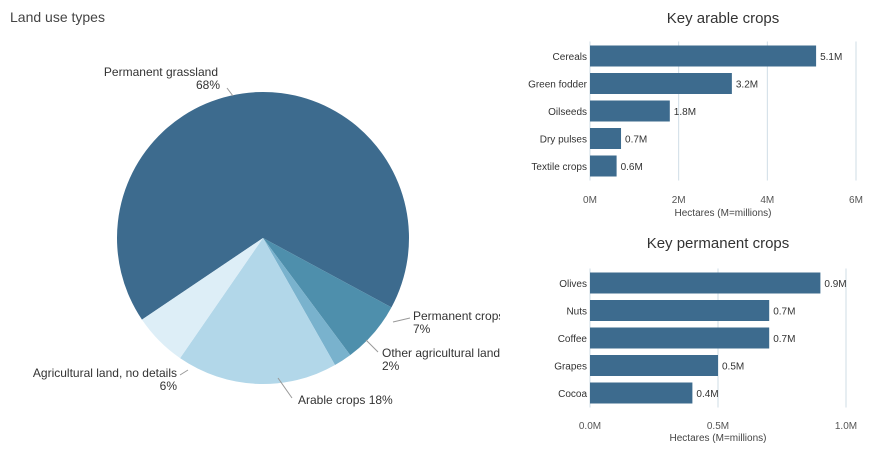 The height and width of the screenshot is (454, 869). Describe the element at coordinates (733, 367) in the screenshot. I see `bar-value-label: 0.5M` at that location.